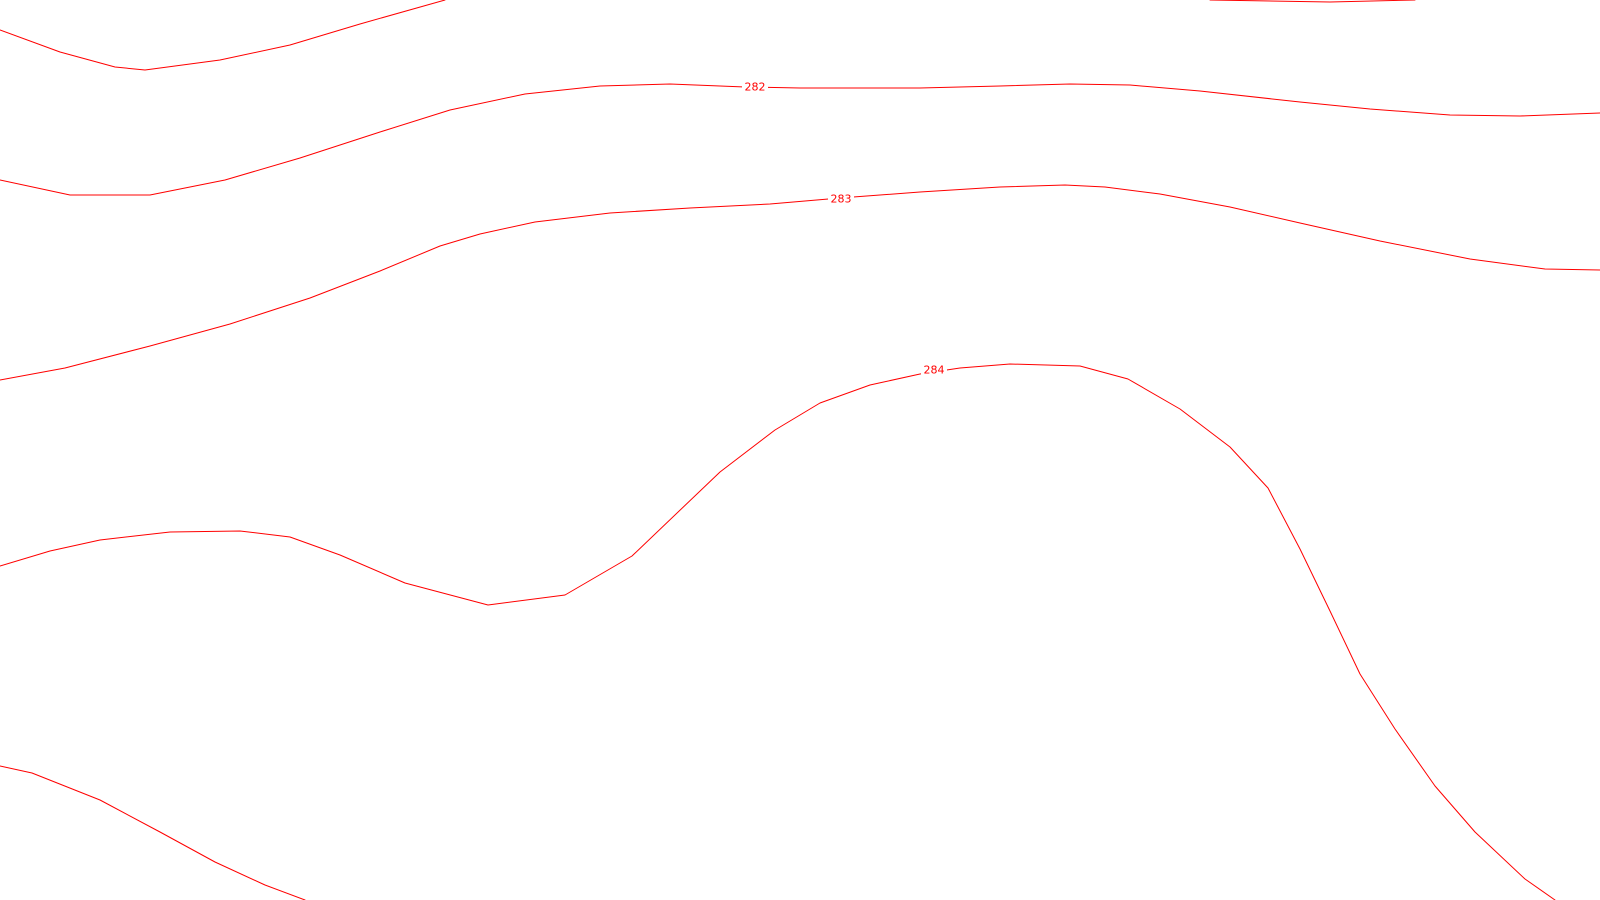  I want to click on contour-282-path, so click(800, 139).